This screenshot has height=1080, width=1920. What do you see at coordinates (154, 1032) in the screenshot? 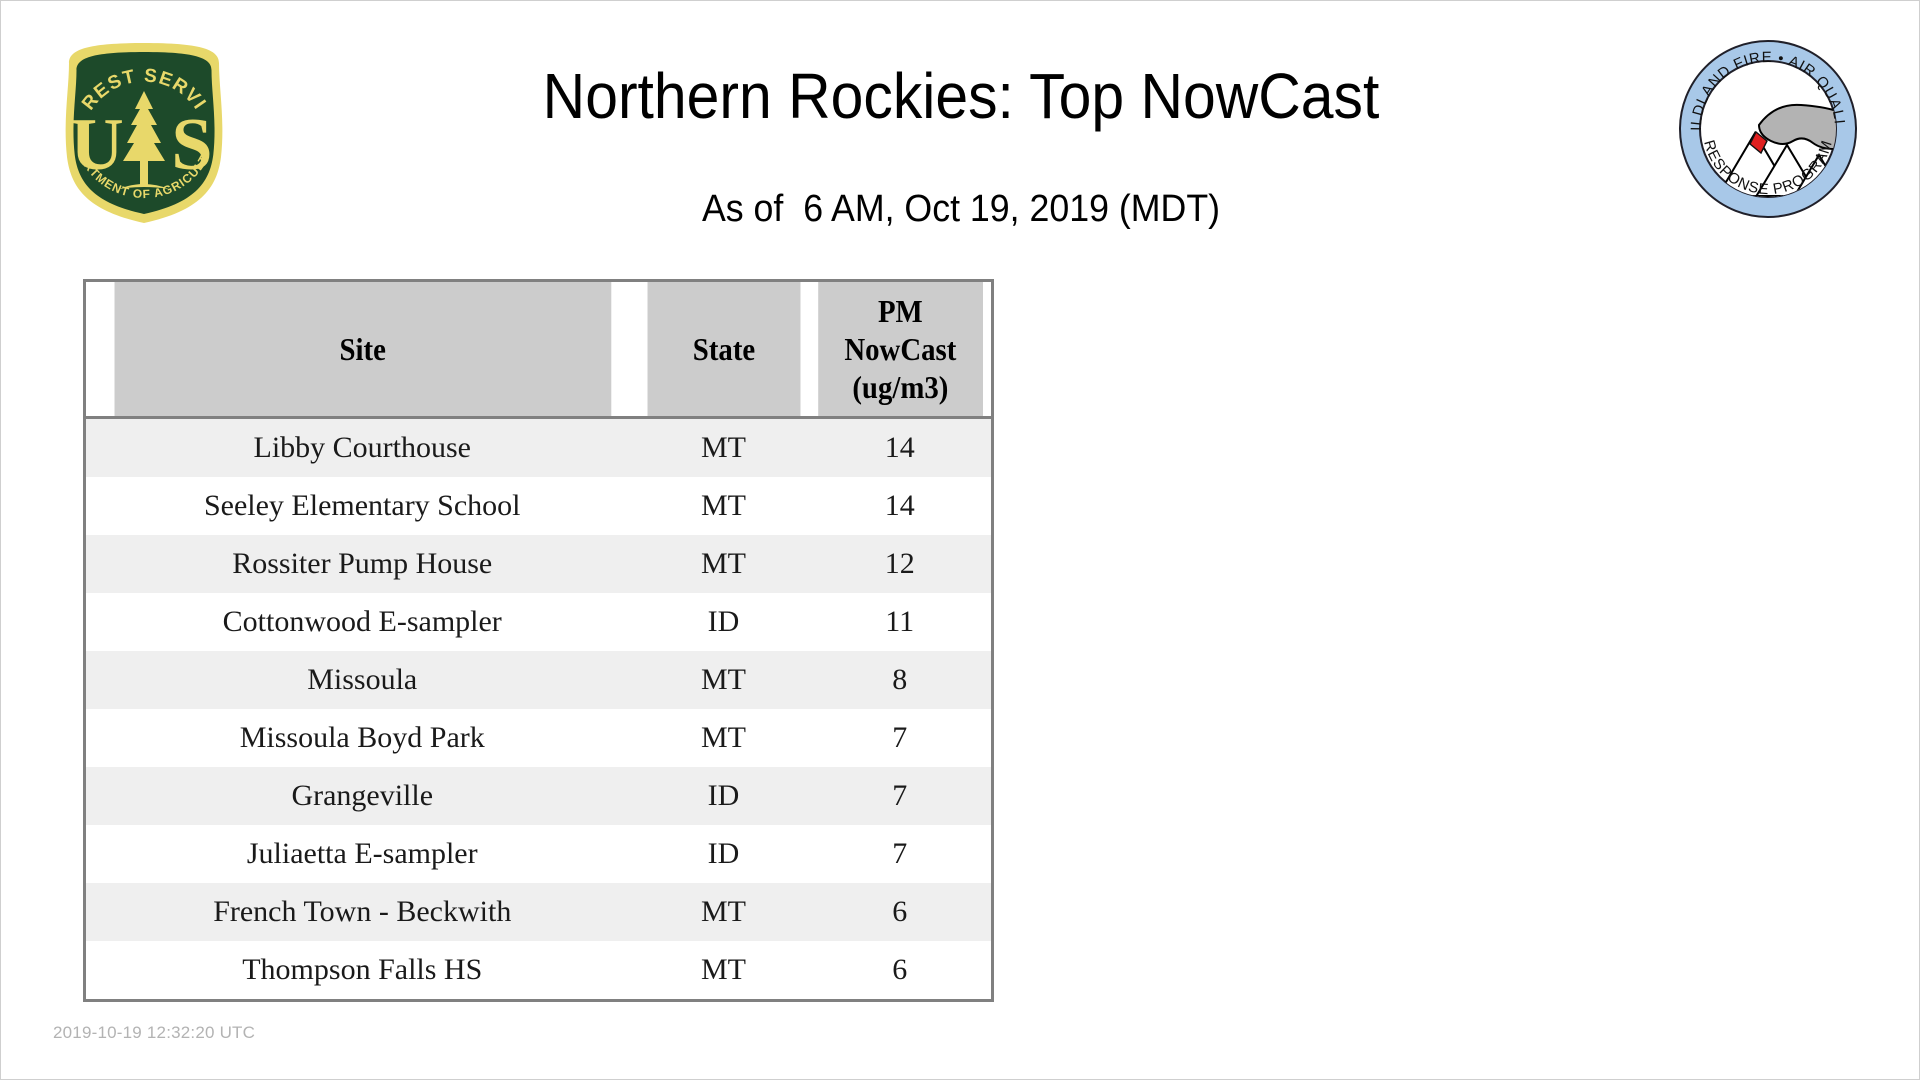
I see `footer-generated-timestamp: 2019-10-19 12:32:20 UTC` at bounding box center [154, 1032].